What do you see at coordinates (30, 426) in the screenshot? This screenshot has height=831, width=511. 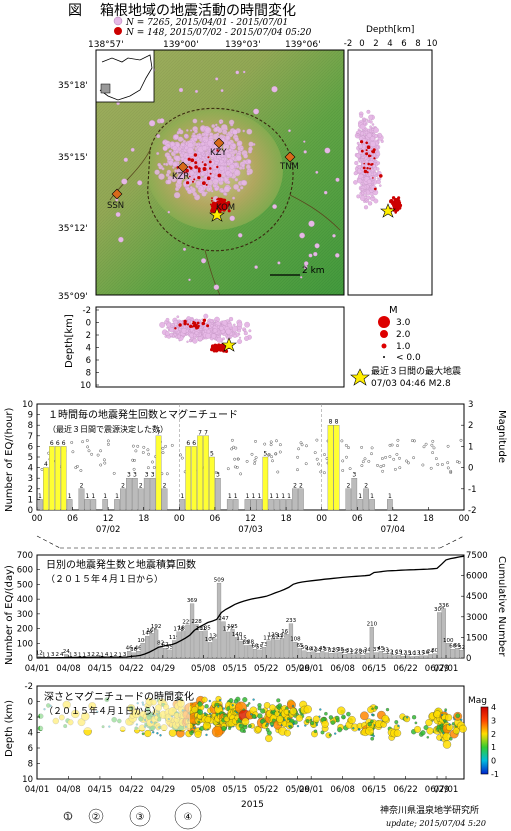 I see `hourly-y-tick: 8` at bounding box center [30, 426].